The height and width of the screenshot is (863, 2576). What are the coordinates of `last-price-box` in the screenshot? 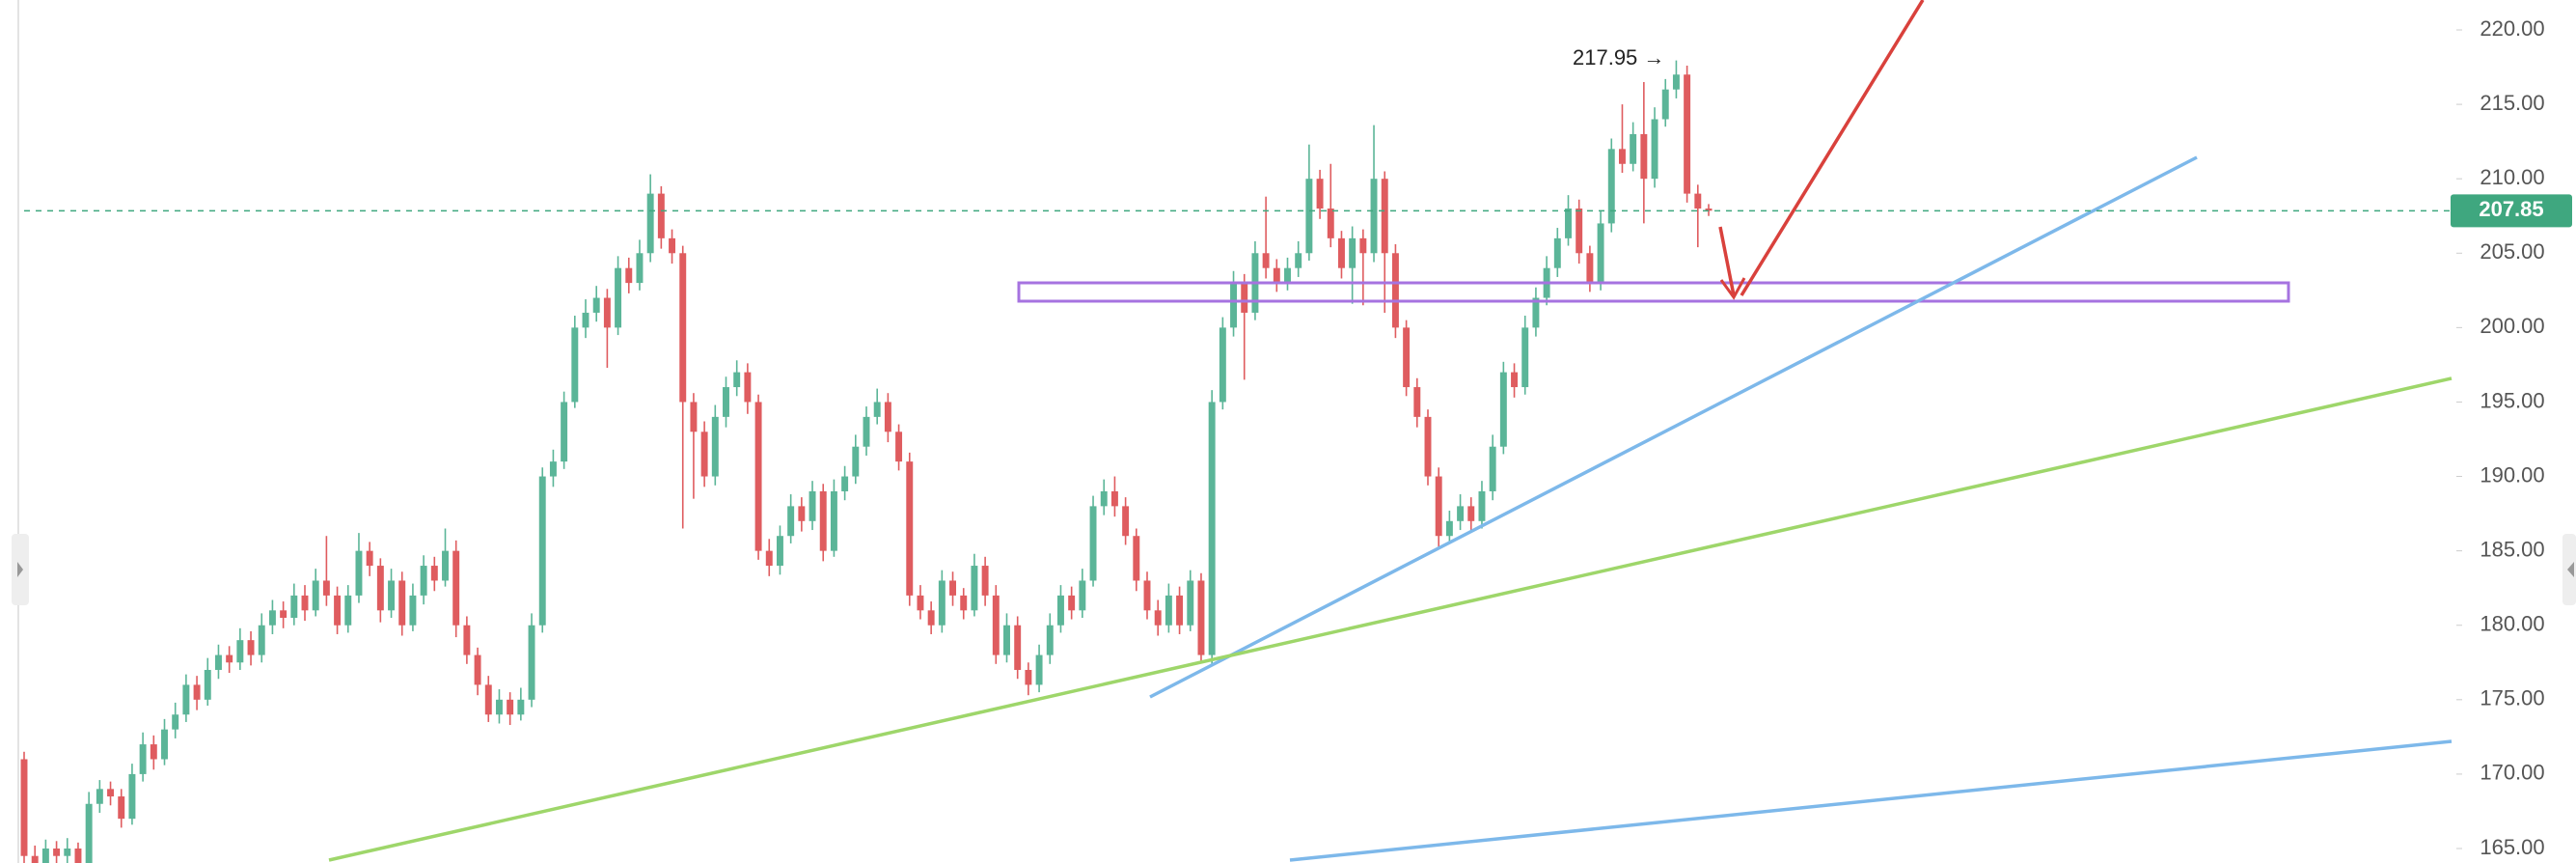 It's located at (2512, 211).